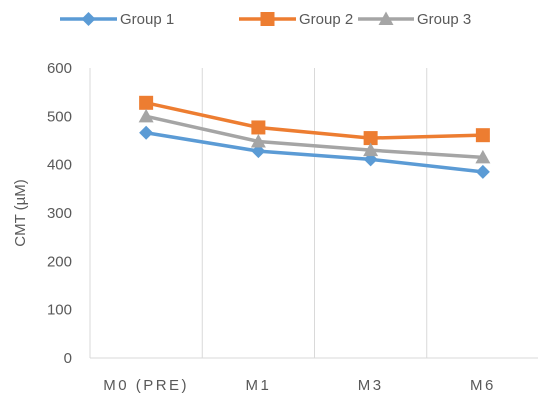 This screenshot has height=403, width=538. What do you see at coordinates (326, 19) in the screenshot?
I see `legend-label: Group 2` at bounding box center [326, 19].